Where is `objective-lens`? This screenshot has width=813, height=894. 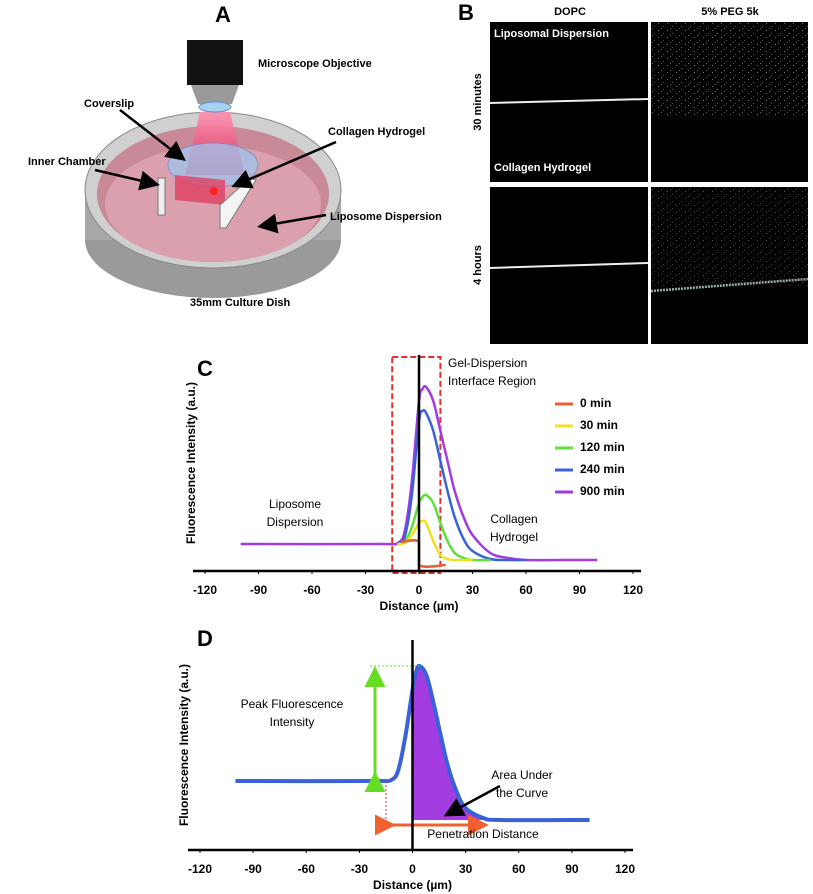
objective-lens is located at coordinates (215, 107).